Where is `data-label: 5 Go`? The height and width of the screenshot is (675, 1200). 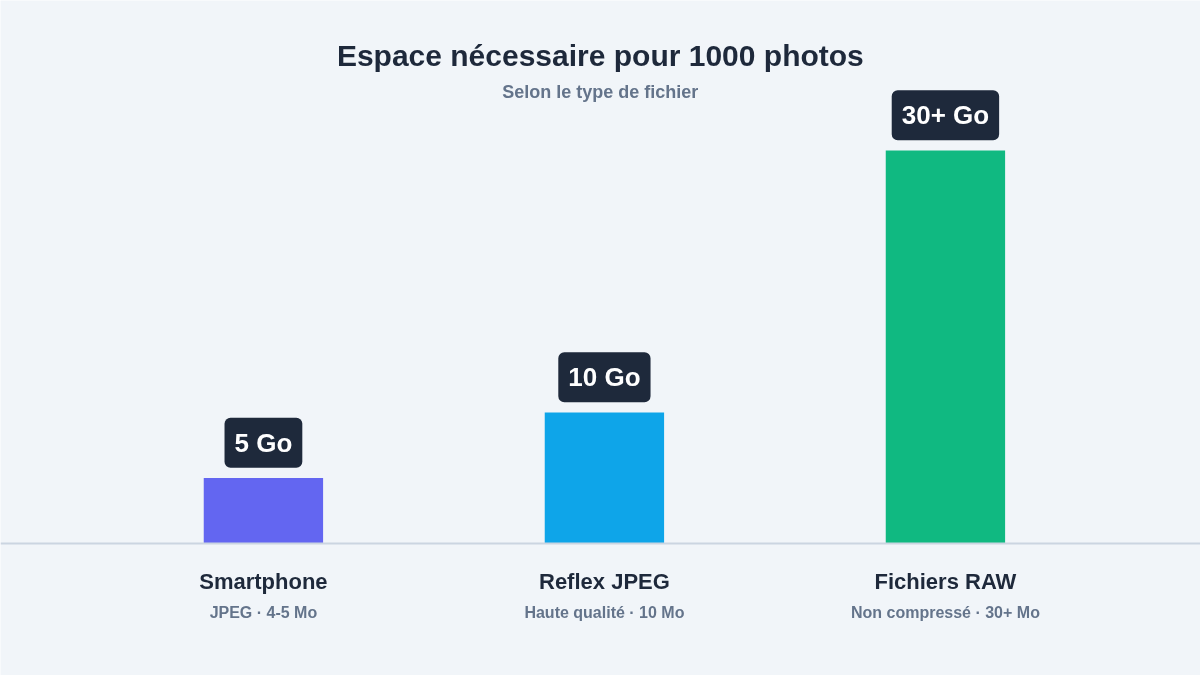 data-label: 5 Go is located at coordinates (263, 442).